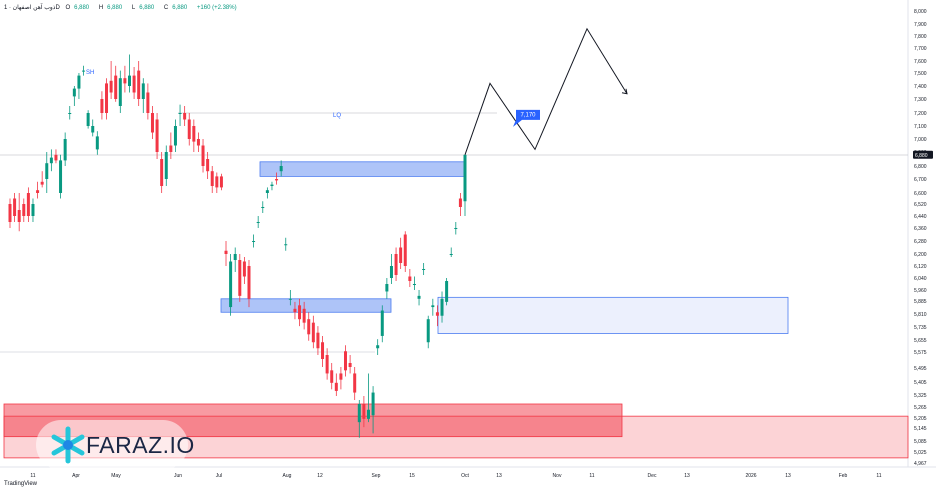  Describe the element at coordinates (920, 114) in the screenshot. I see `y-tick-label: 7,200` at that location.